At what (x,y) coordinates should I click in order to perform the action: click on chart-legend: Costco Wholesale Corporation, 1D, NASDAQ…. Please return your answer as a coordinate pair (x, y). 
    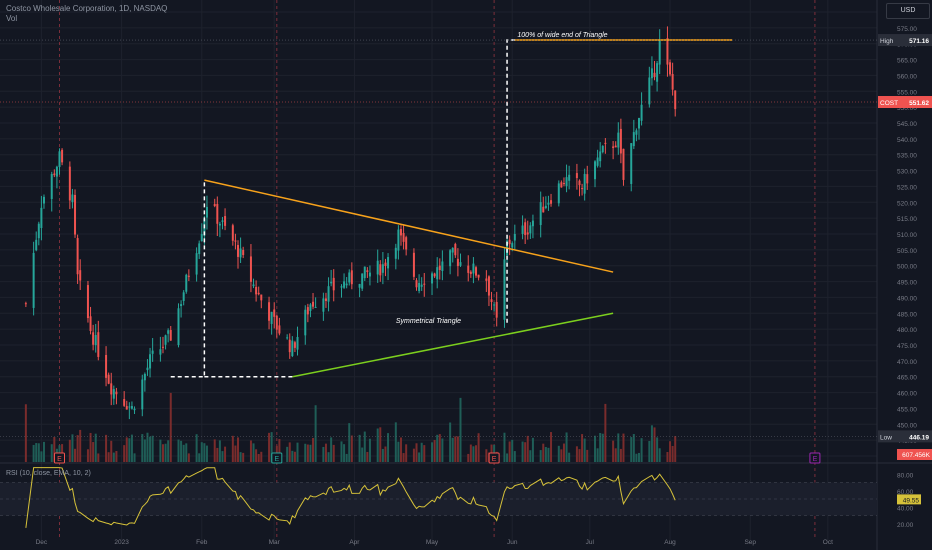
    Looking at the image, I should click on (86, 14).